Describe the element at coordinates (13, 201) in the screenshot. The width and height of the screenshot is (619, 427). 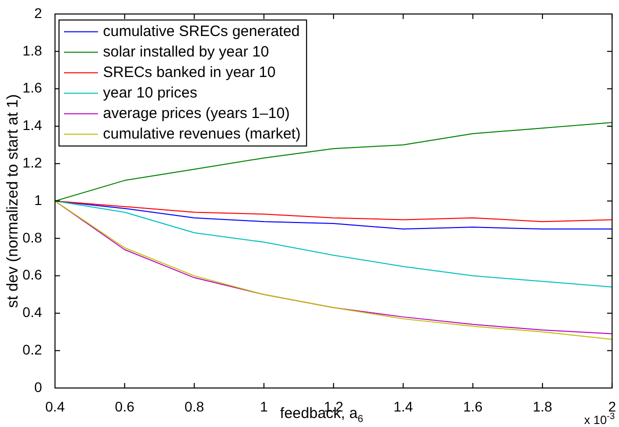
I see `y-axis-title: st dev (normalized to start at 1)` at that location.